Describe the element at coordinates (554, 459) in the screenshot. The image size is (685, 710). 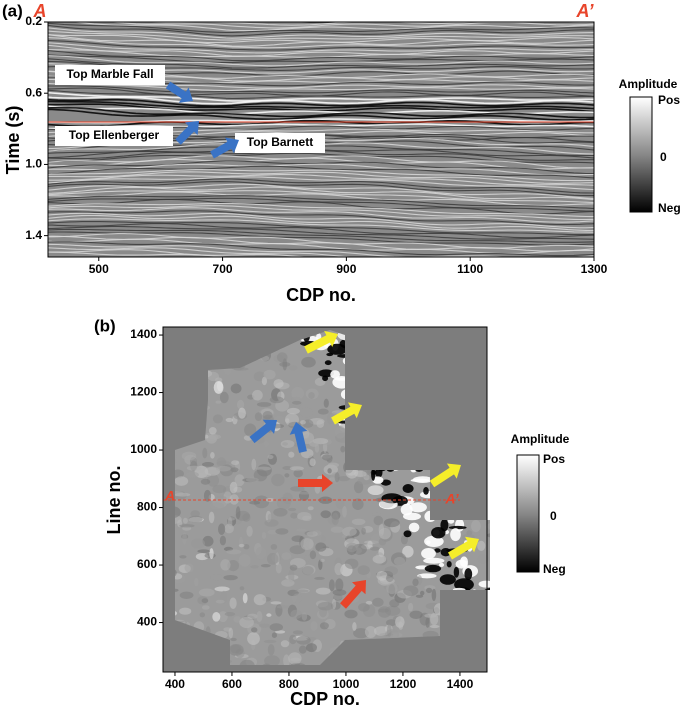
I see `colorbar-label: Pos` at that location.